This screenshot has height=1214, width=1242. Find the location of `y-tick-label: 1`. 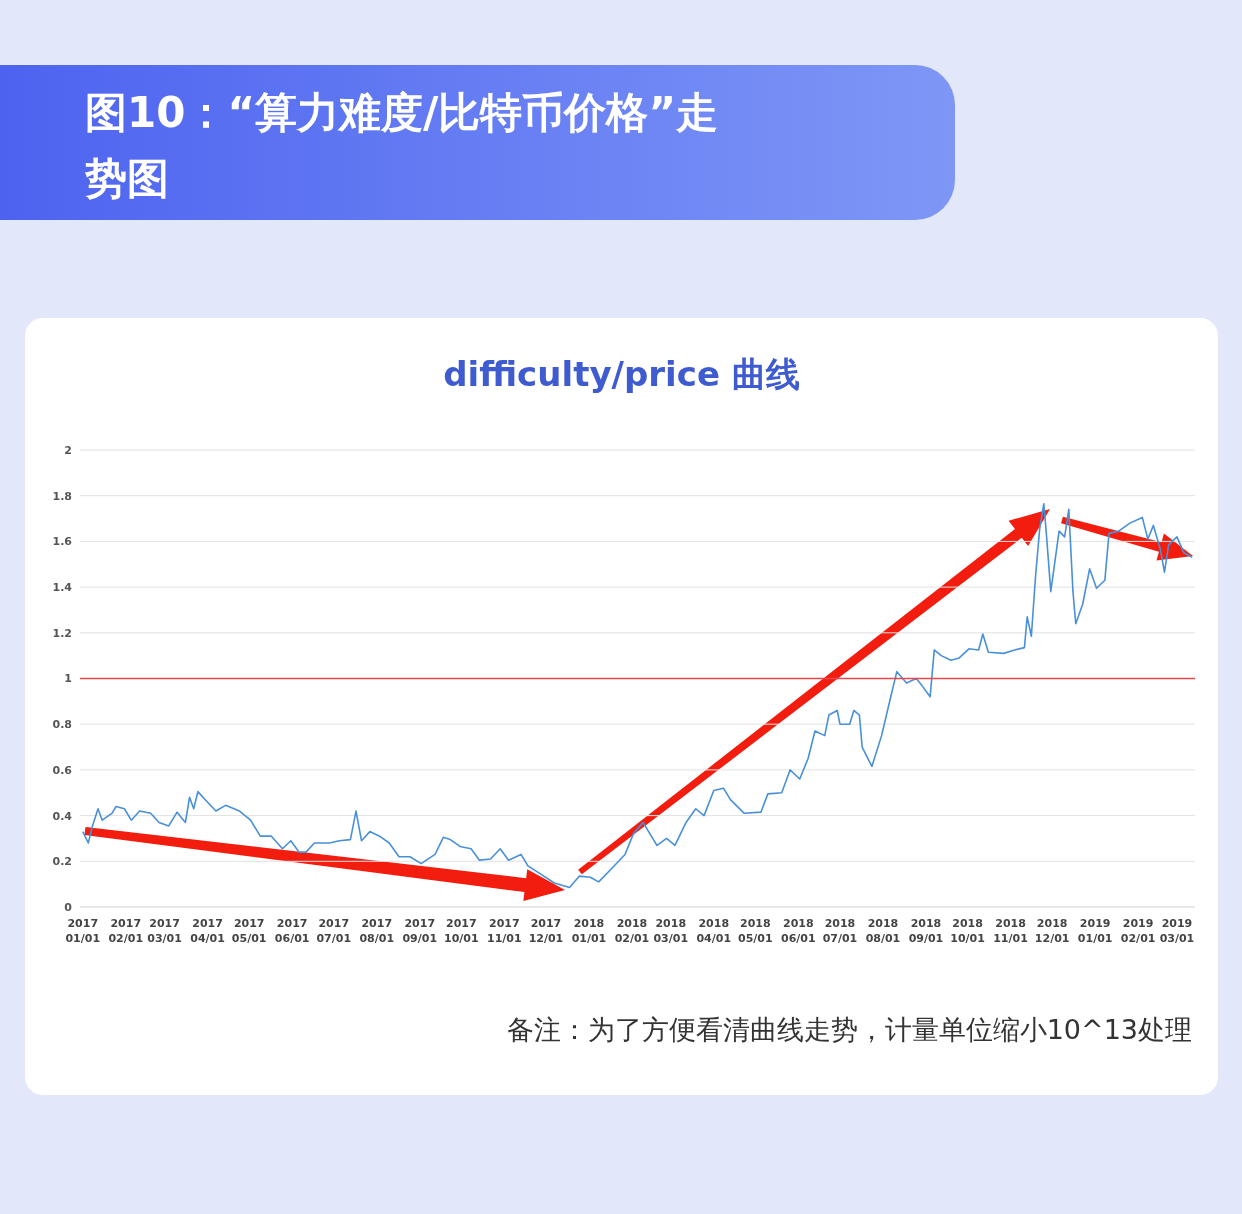

y-tick-label: 1 is located at coordinates (68, 679).